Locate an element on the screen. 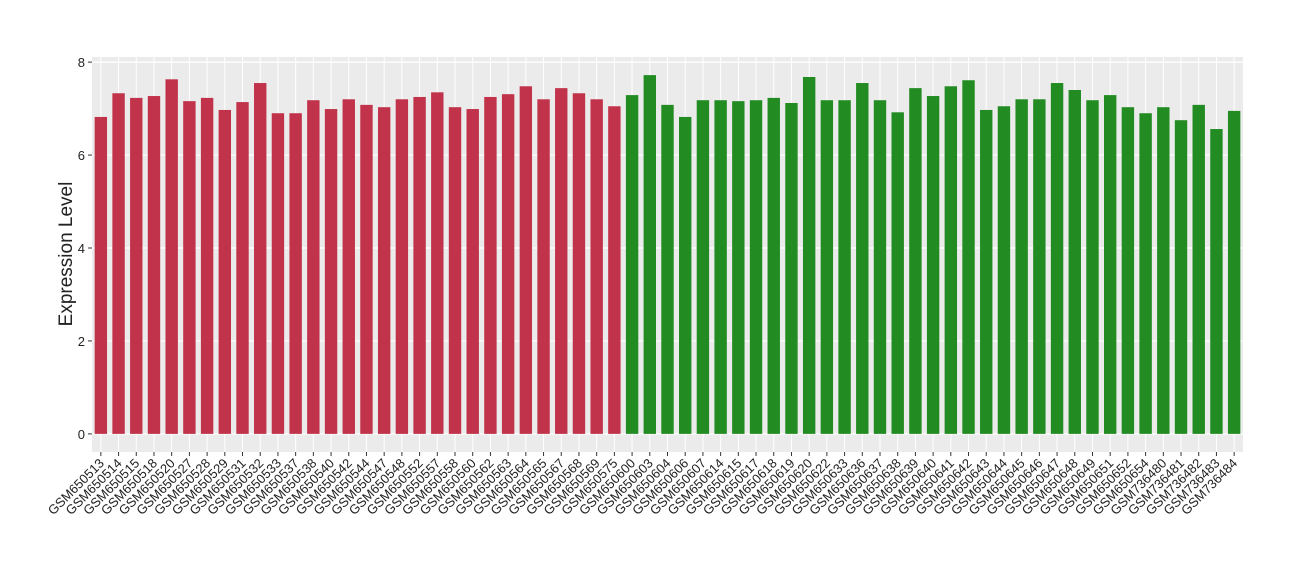 The image size is (1300, 580). y-tick-label: 4 is located at coordinates (81, 248).